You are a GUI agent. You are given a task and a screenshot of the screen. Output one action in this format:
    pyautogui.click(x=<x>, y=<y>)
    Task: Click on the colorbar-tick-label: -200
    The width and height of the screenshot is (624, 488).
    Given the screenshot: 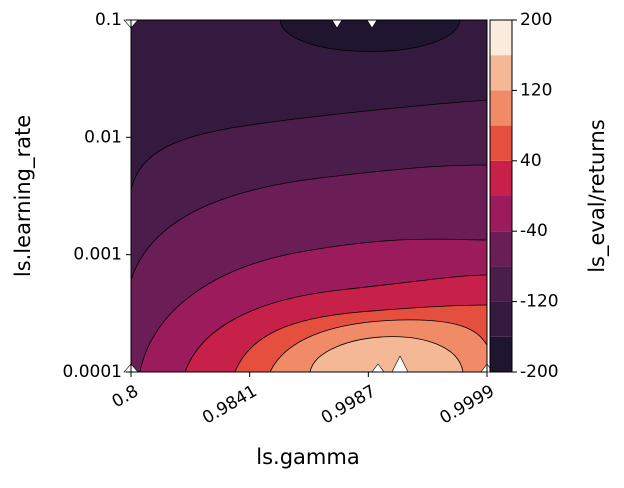 What is the action you would take?
    pyautogui.click(x=539, y=372)
    